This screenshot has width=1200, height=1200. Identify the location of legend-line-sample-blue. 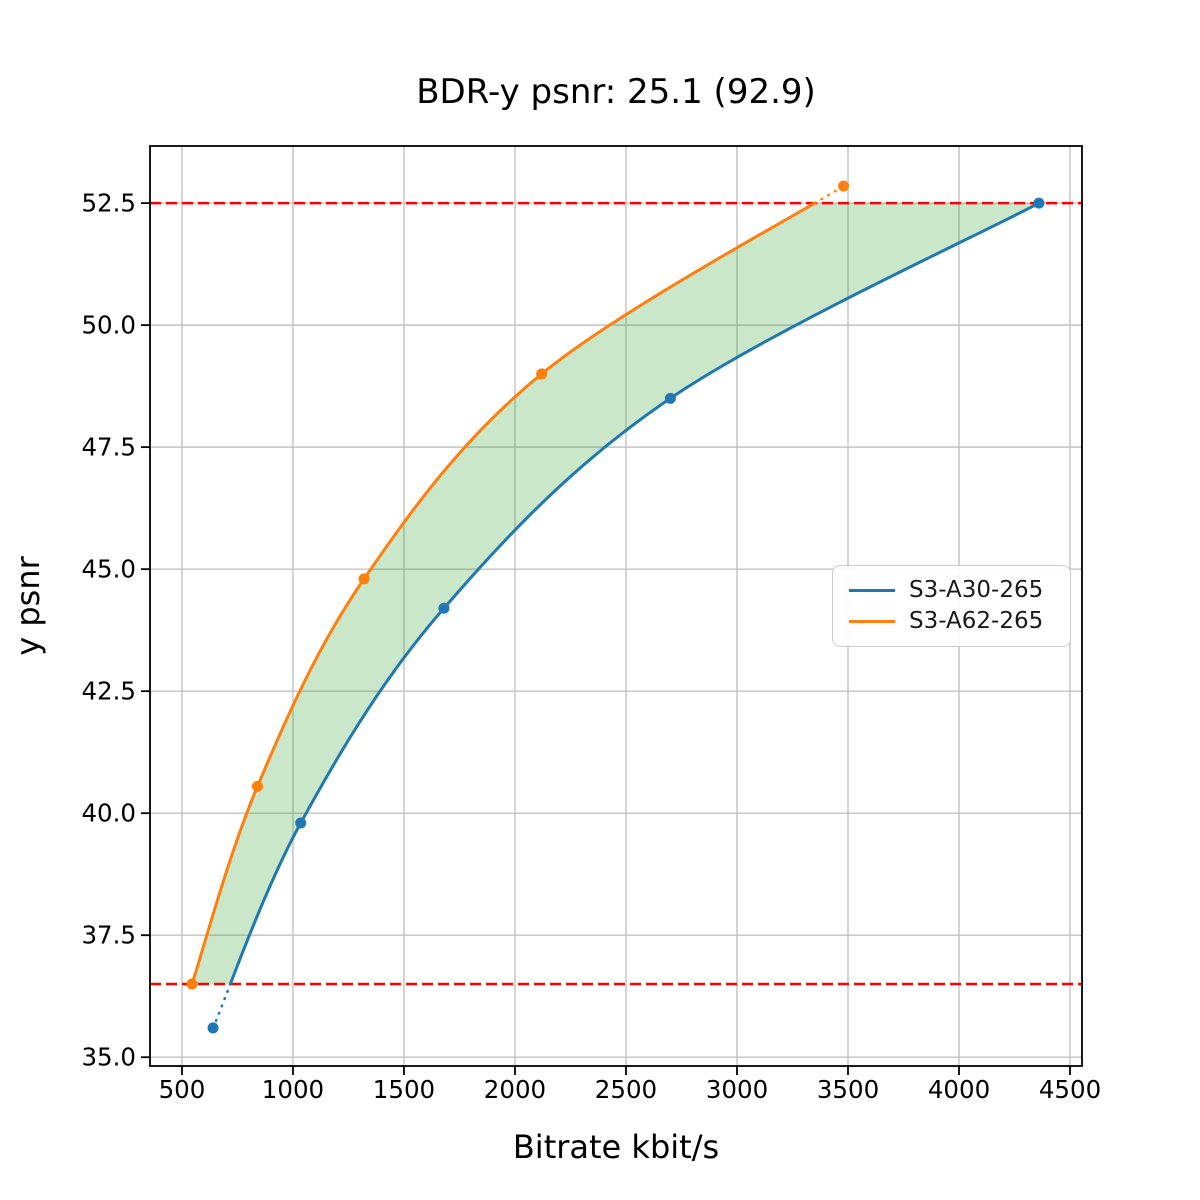
(872, 590).